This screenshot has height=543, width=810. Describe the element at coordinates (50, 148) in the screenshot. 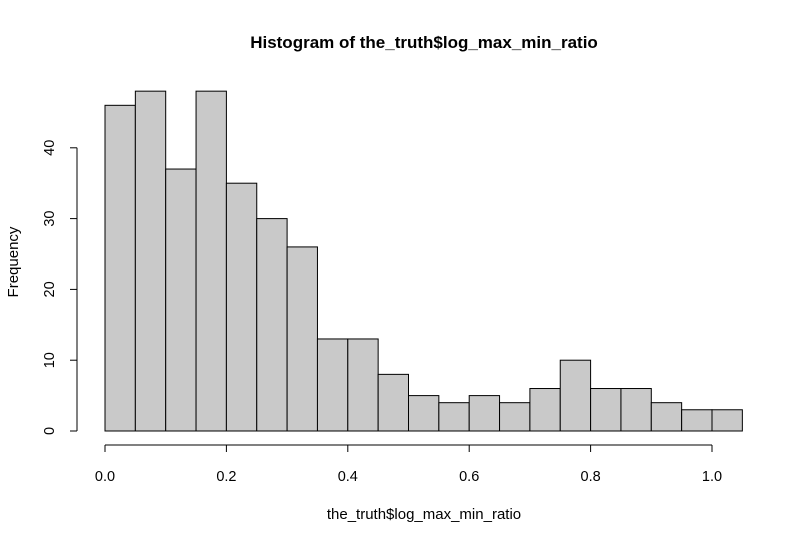

I see `y-tick-label: 40` at that location.